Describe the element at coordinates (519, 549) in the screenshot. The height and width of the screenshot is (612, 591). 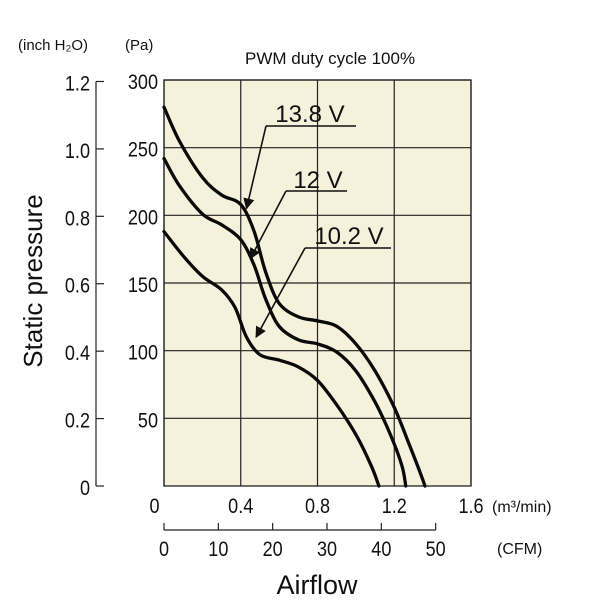
I see `x-unit-secondary: (CFM)` at that location.